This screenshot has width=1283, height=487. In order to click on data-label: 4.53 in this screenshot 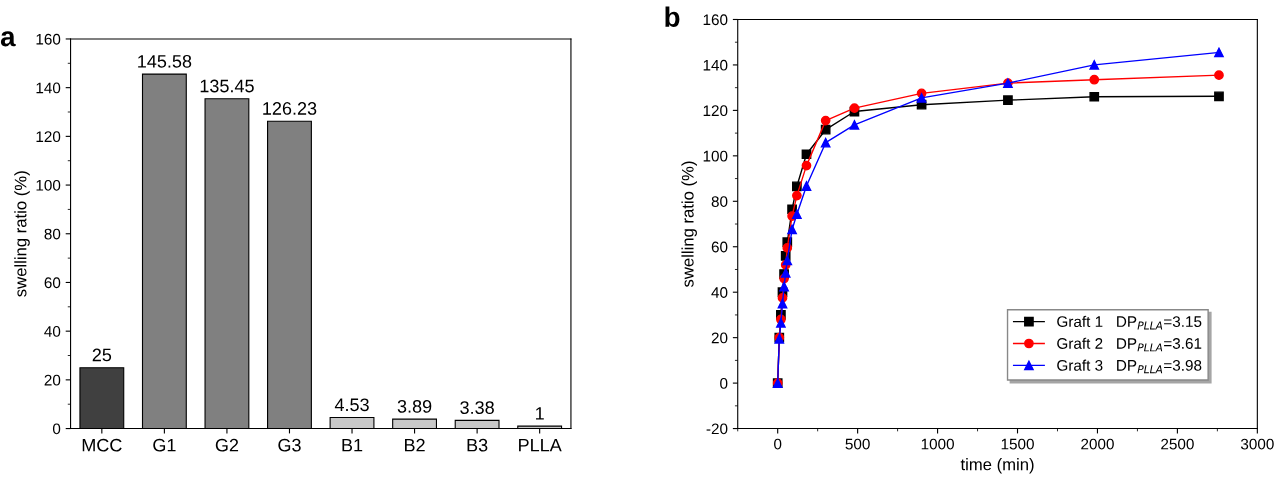, I will do `click(351, 405)`.